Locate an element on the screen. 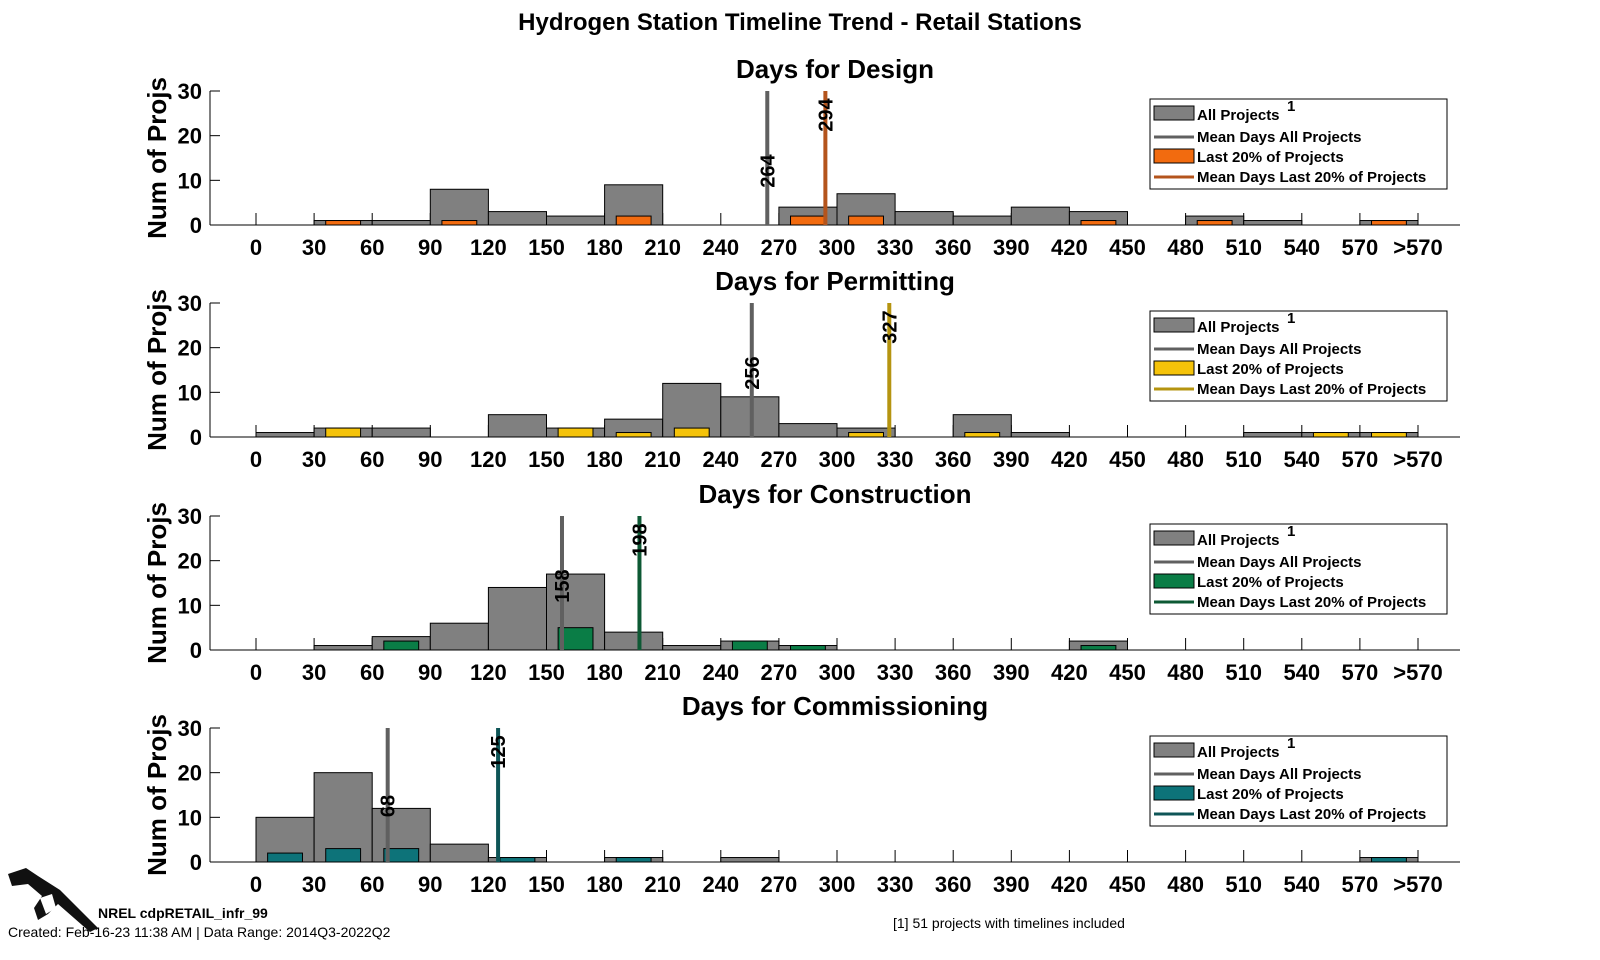 The image size is (1600, 960). mean-all-label: 256 is located at coordinates (753, 372).